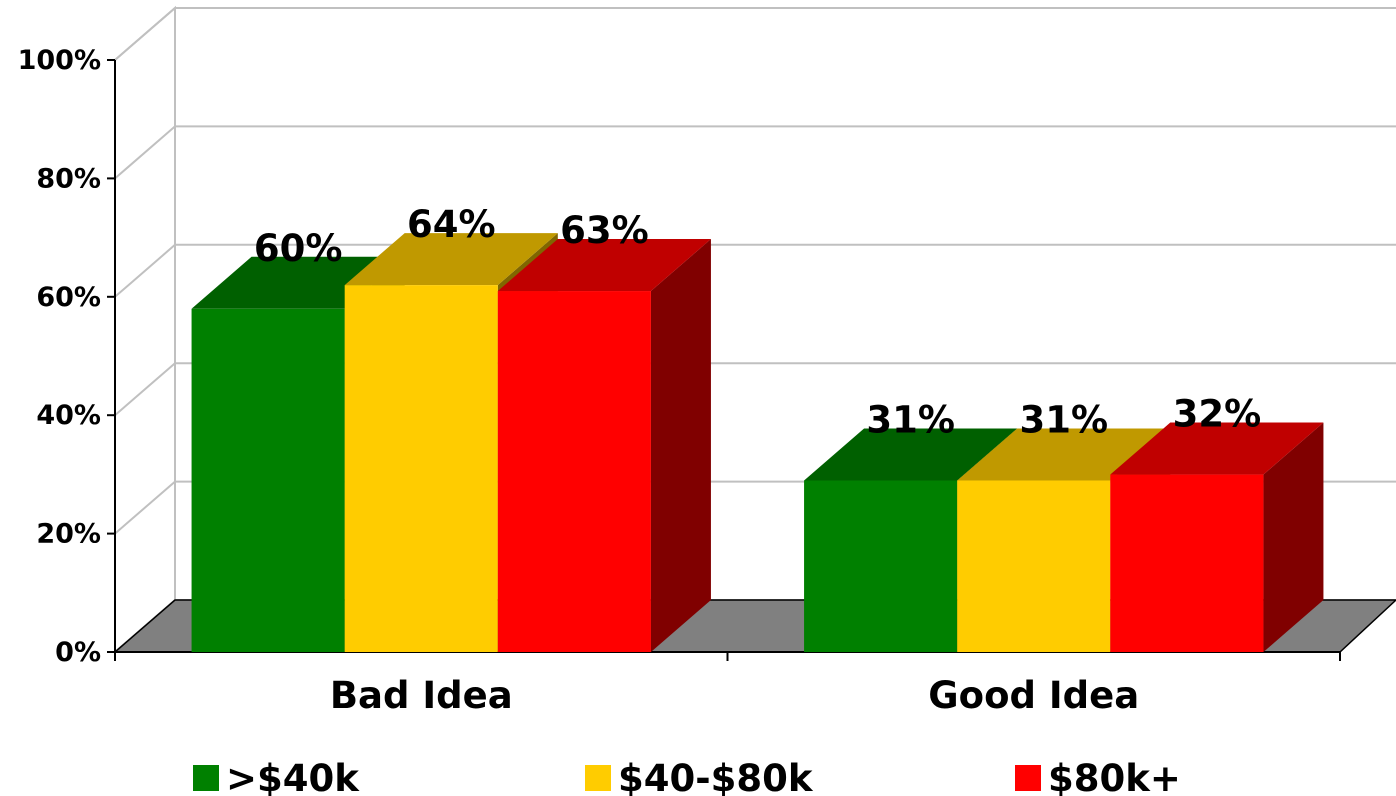  I want to click on legend-item-80k: $80k+, so click(1098, 776).